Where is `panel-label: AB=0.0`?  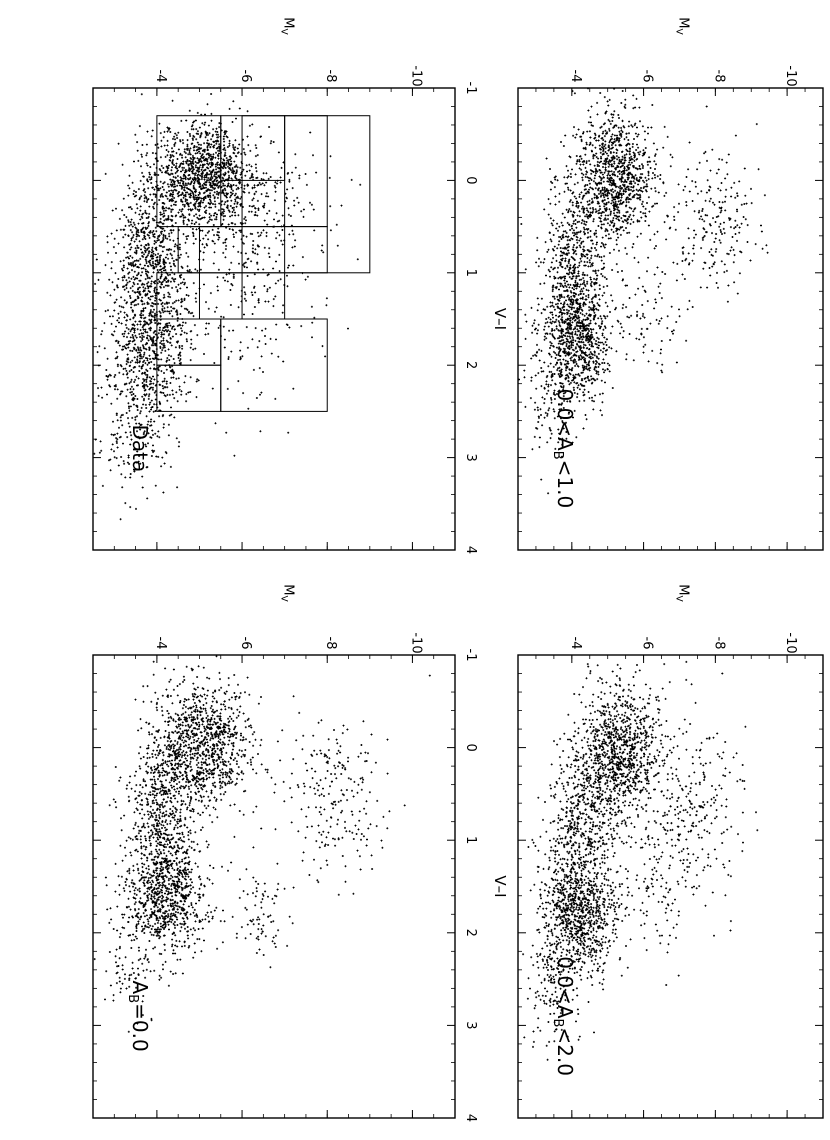
panel-label: AB=0.0 is located at coordinates (138, 1016).